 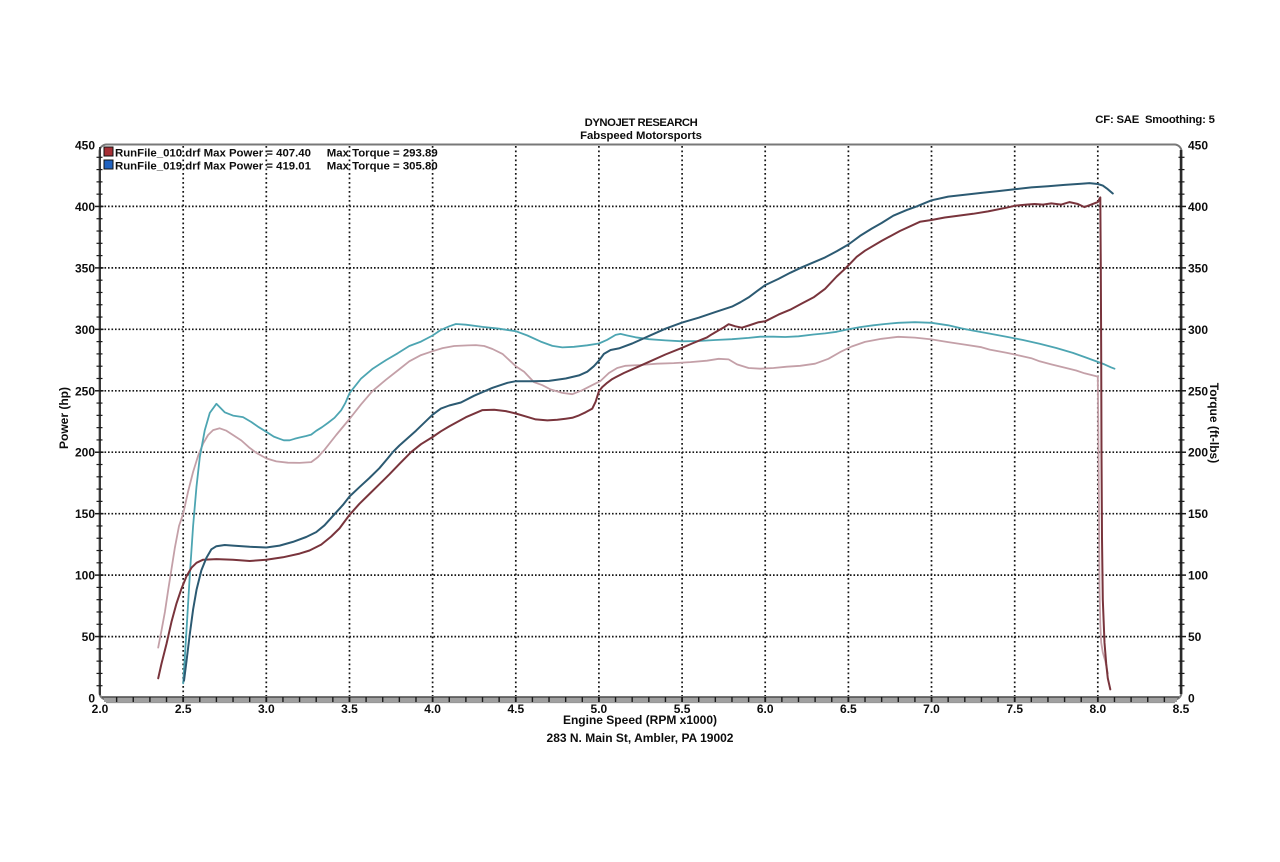 What do you see at coordinates (266, 709) in the screenshot?
I see `svg-text: 3.0` at bounding box center [266, 709].